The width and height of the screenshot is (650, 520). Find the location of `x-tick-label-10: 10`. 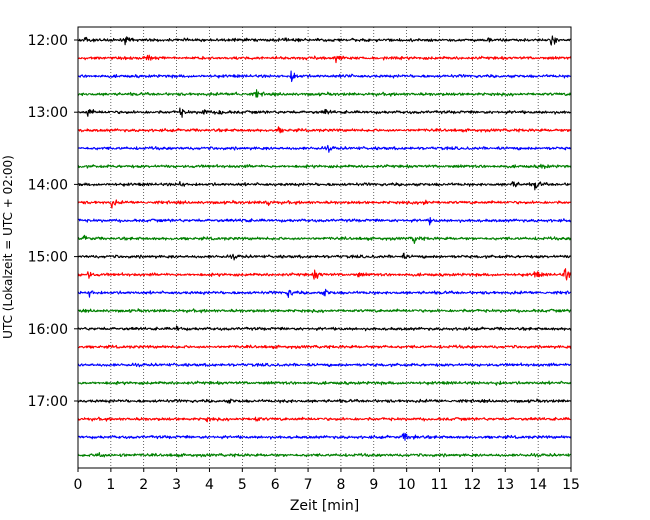

x-tick-label-10: 10 is located at coordinates (407, 485).